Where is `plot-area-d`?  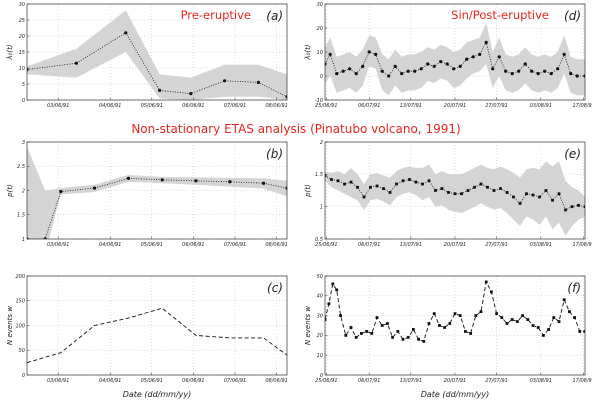
plot-area-d is located at coordinates (455, 59).